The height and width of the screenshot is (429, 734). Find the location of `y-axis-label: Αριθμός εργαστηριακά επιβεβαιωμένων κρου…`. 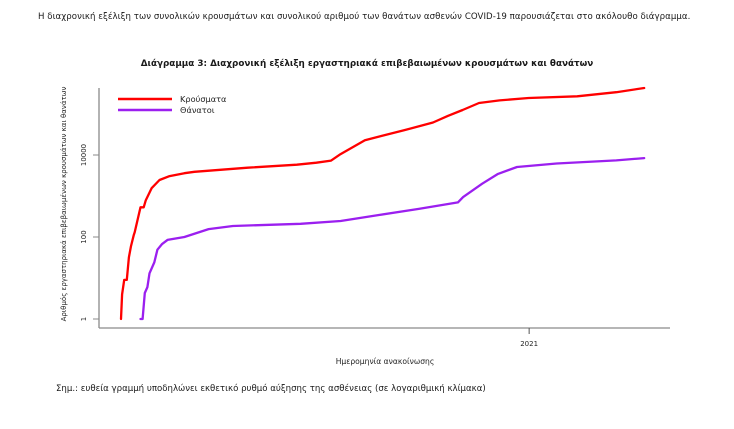

y-axis-label: Αριθμός εργαστηριακά επιβεβαιωμένων κρου… is located at coordinates (64, 203).